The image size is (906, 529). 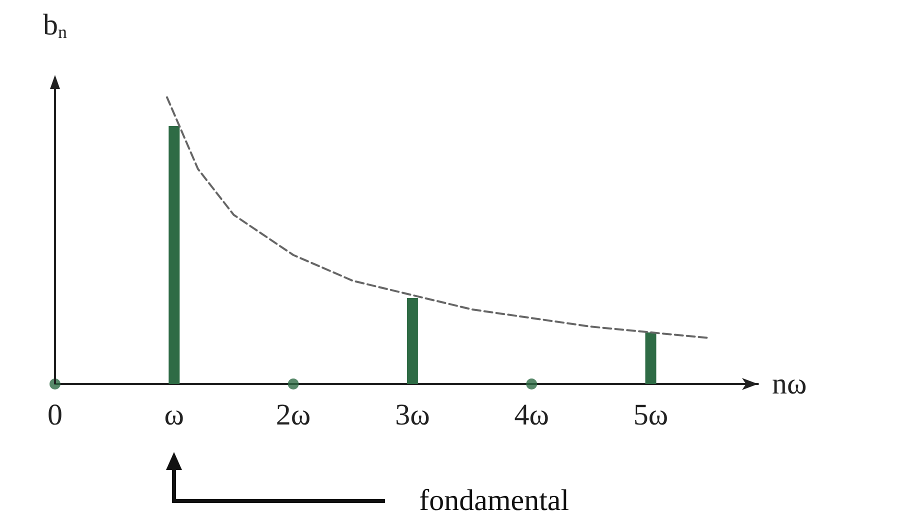 I want to click on x-tick-label: 2ω, so click(x=293, y=415).